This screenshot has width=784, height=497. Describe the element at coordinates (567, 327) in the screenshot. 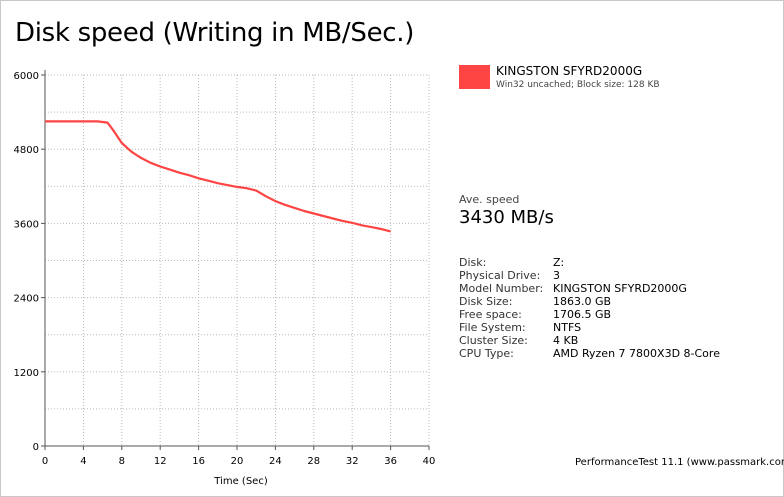

I see `info-value: NTFS` at that location.